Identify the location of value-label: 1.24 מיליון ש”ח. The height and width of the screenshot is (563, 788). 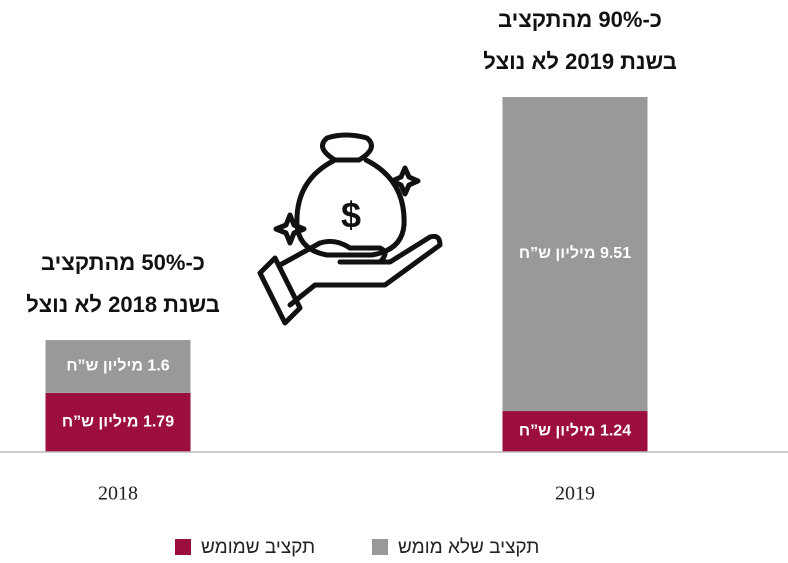
(575, 431).